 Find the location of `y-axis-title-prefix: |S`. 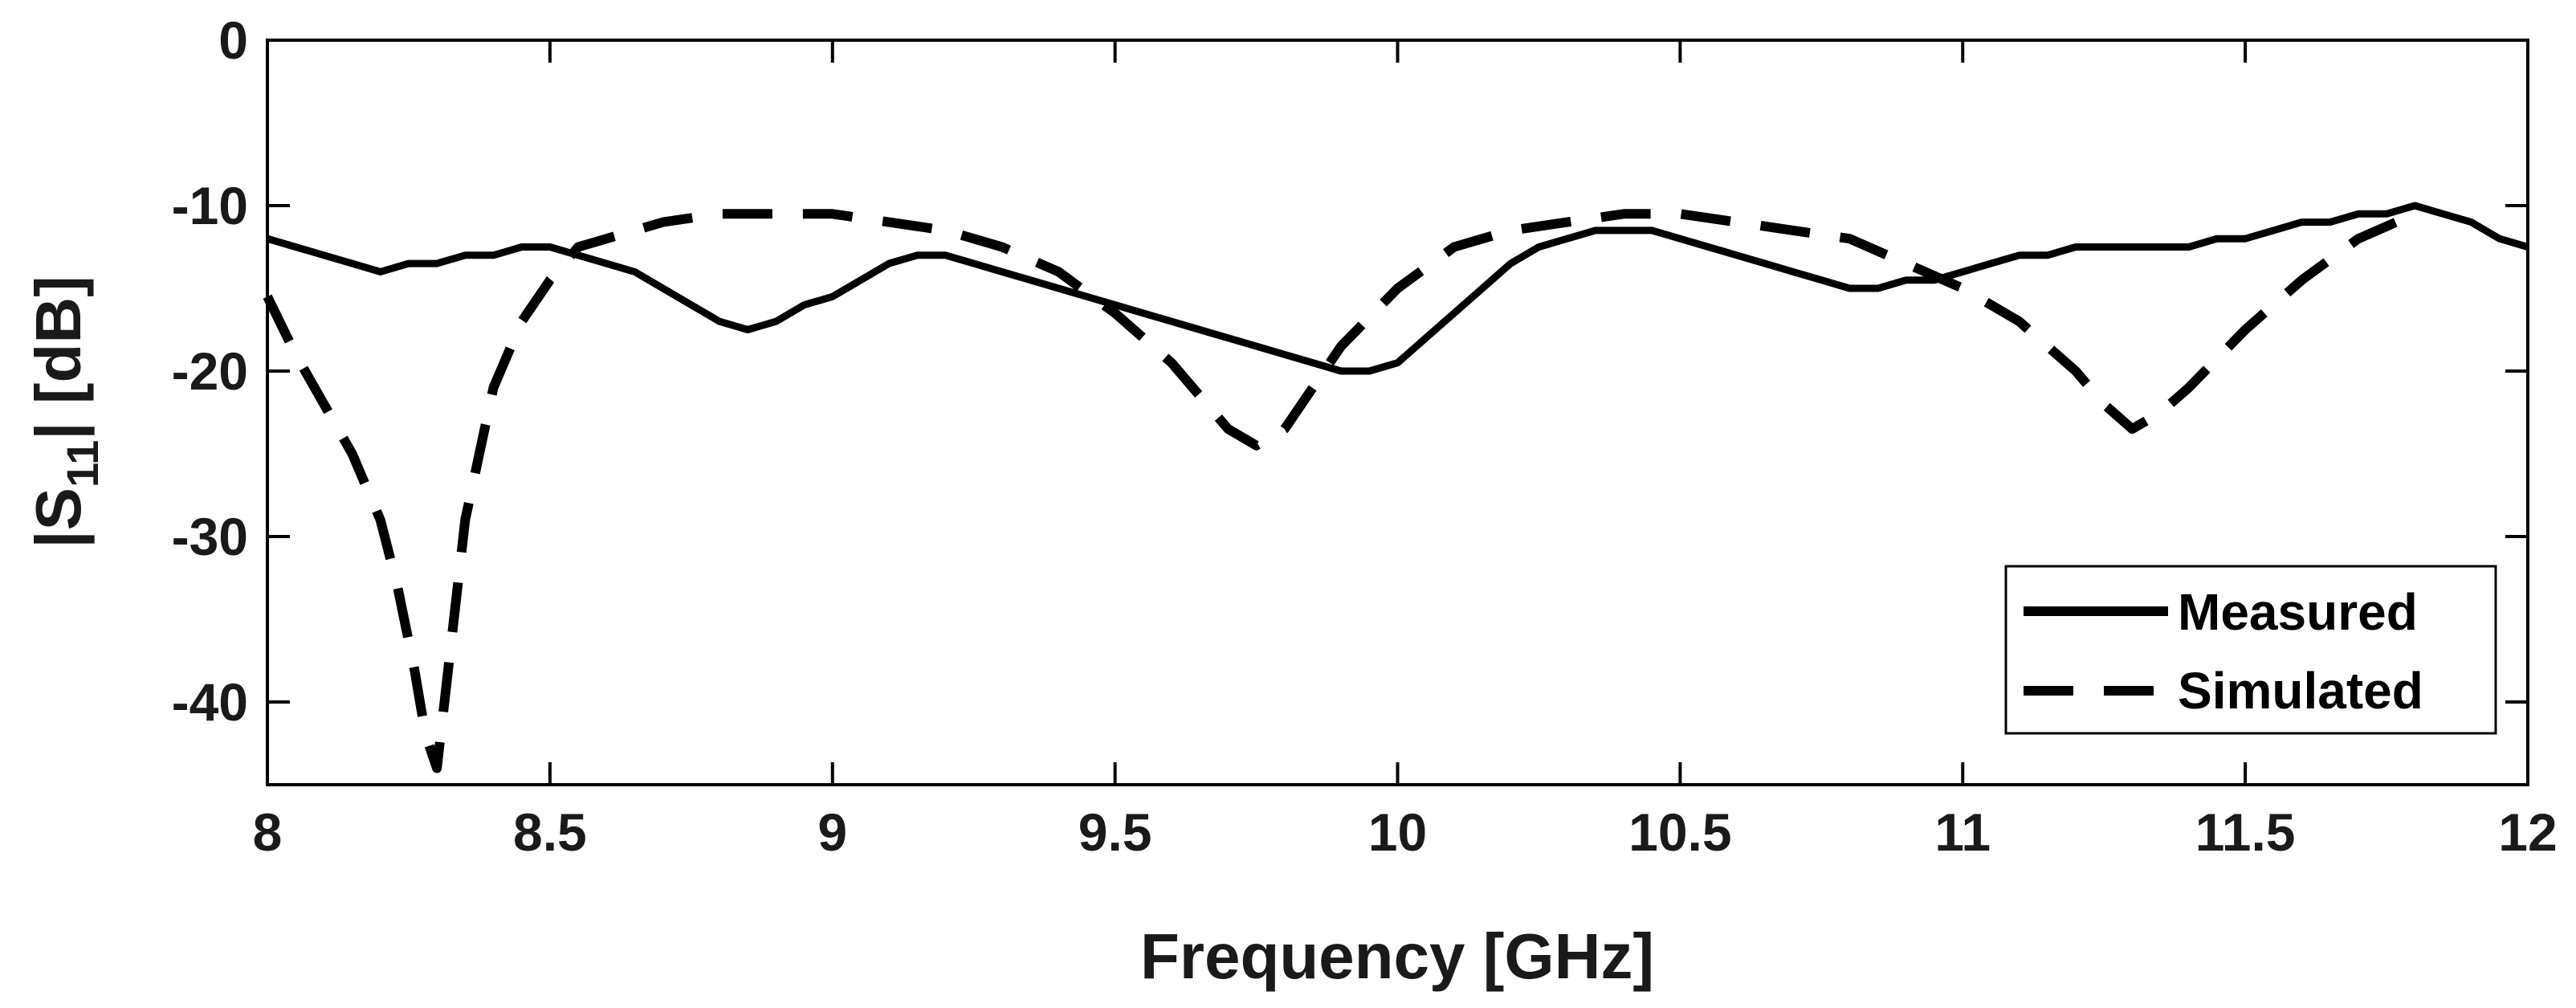

y-axis-title-prefix: |S is located at coordinates (58, 518).